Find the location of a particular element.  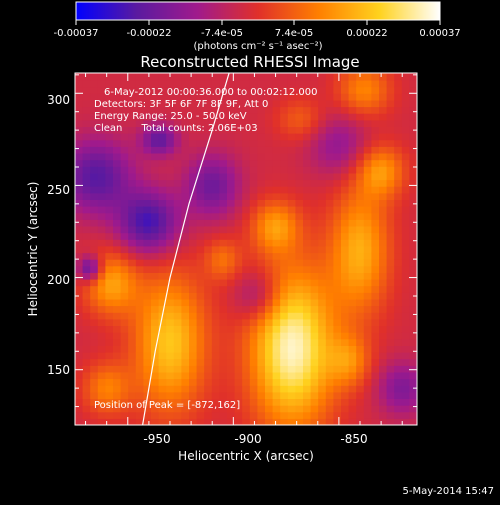

annotation-time-range: 6-May-2012 00:00:36.000 to 00:02:12.000 is located at coordinates (210, 92).